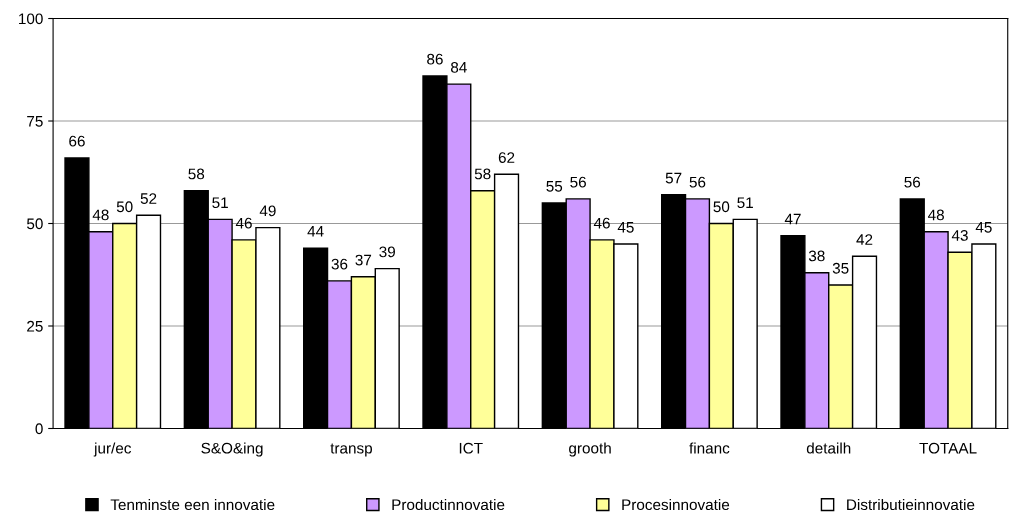  What do you see at coordinates (35, 121) in the screenshot?
I see `y-tick-label: 75` at bounding box center [35, 121].